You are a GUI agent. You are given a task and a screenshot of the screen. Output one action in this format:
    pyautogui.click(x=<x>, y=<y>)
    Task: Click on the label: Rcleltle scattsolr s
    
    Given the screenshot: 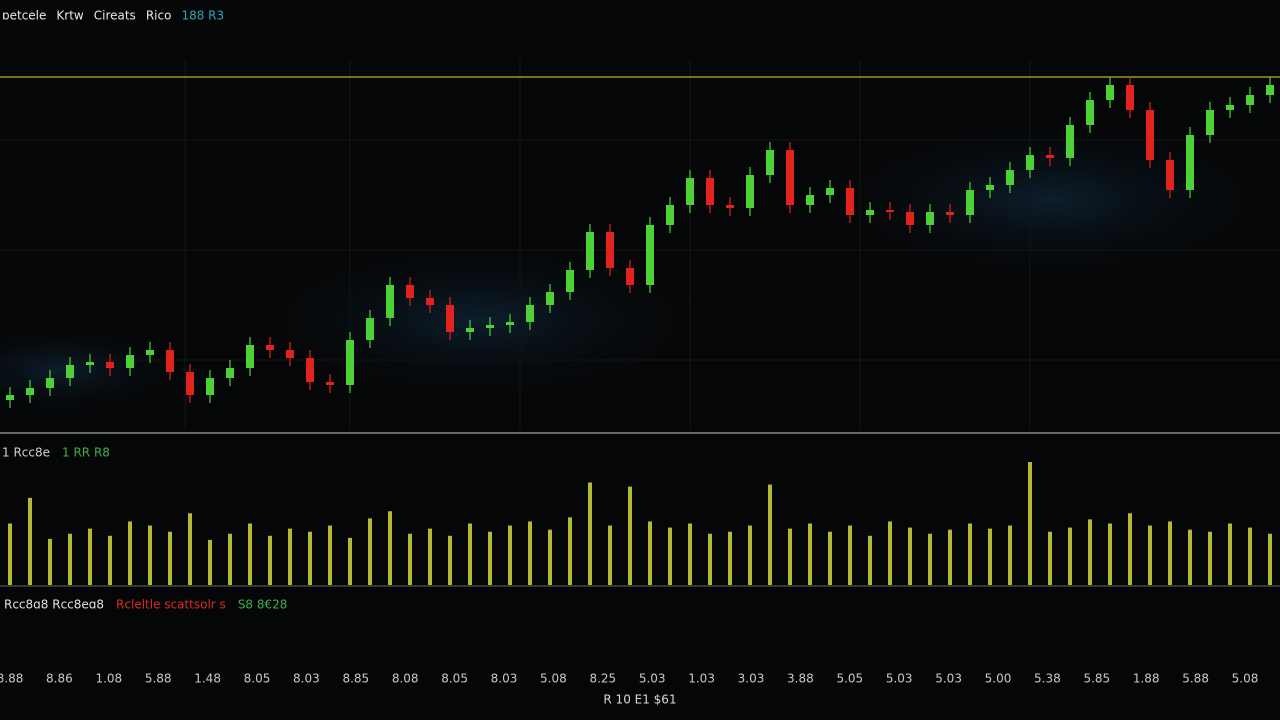 What is the action you would take?
    pyautogui.click(x=171, y=605)
    